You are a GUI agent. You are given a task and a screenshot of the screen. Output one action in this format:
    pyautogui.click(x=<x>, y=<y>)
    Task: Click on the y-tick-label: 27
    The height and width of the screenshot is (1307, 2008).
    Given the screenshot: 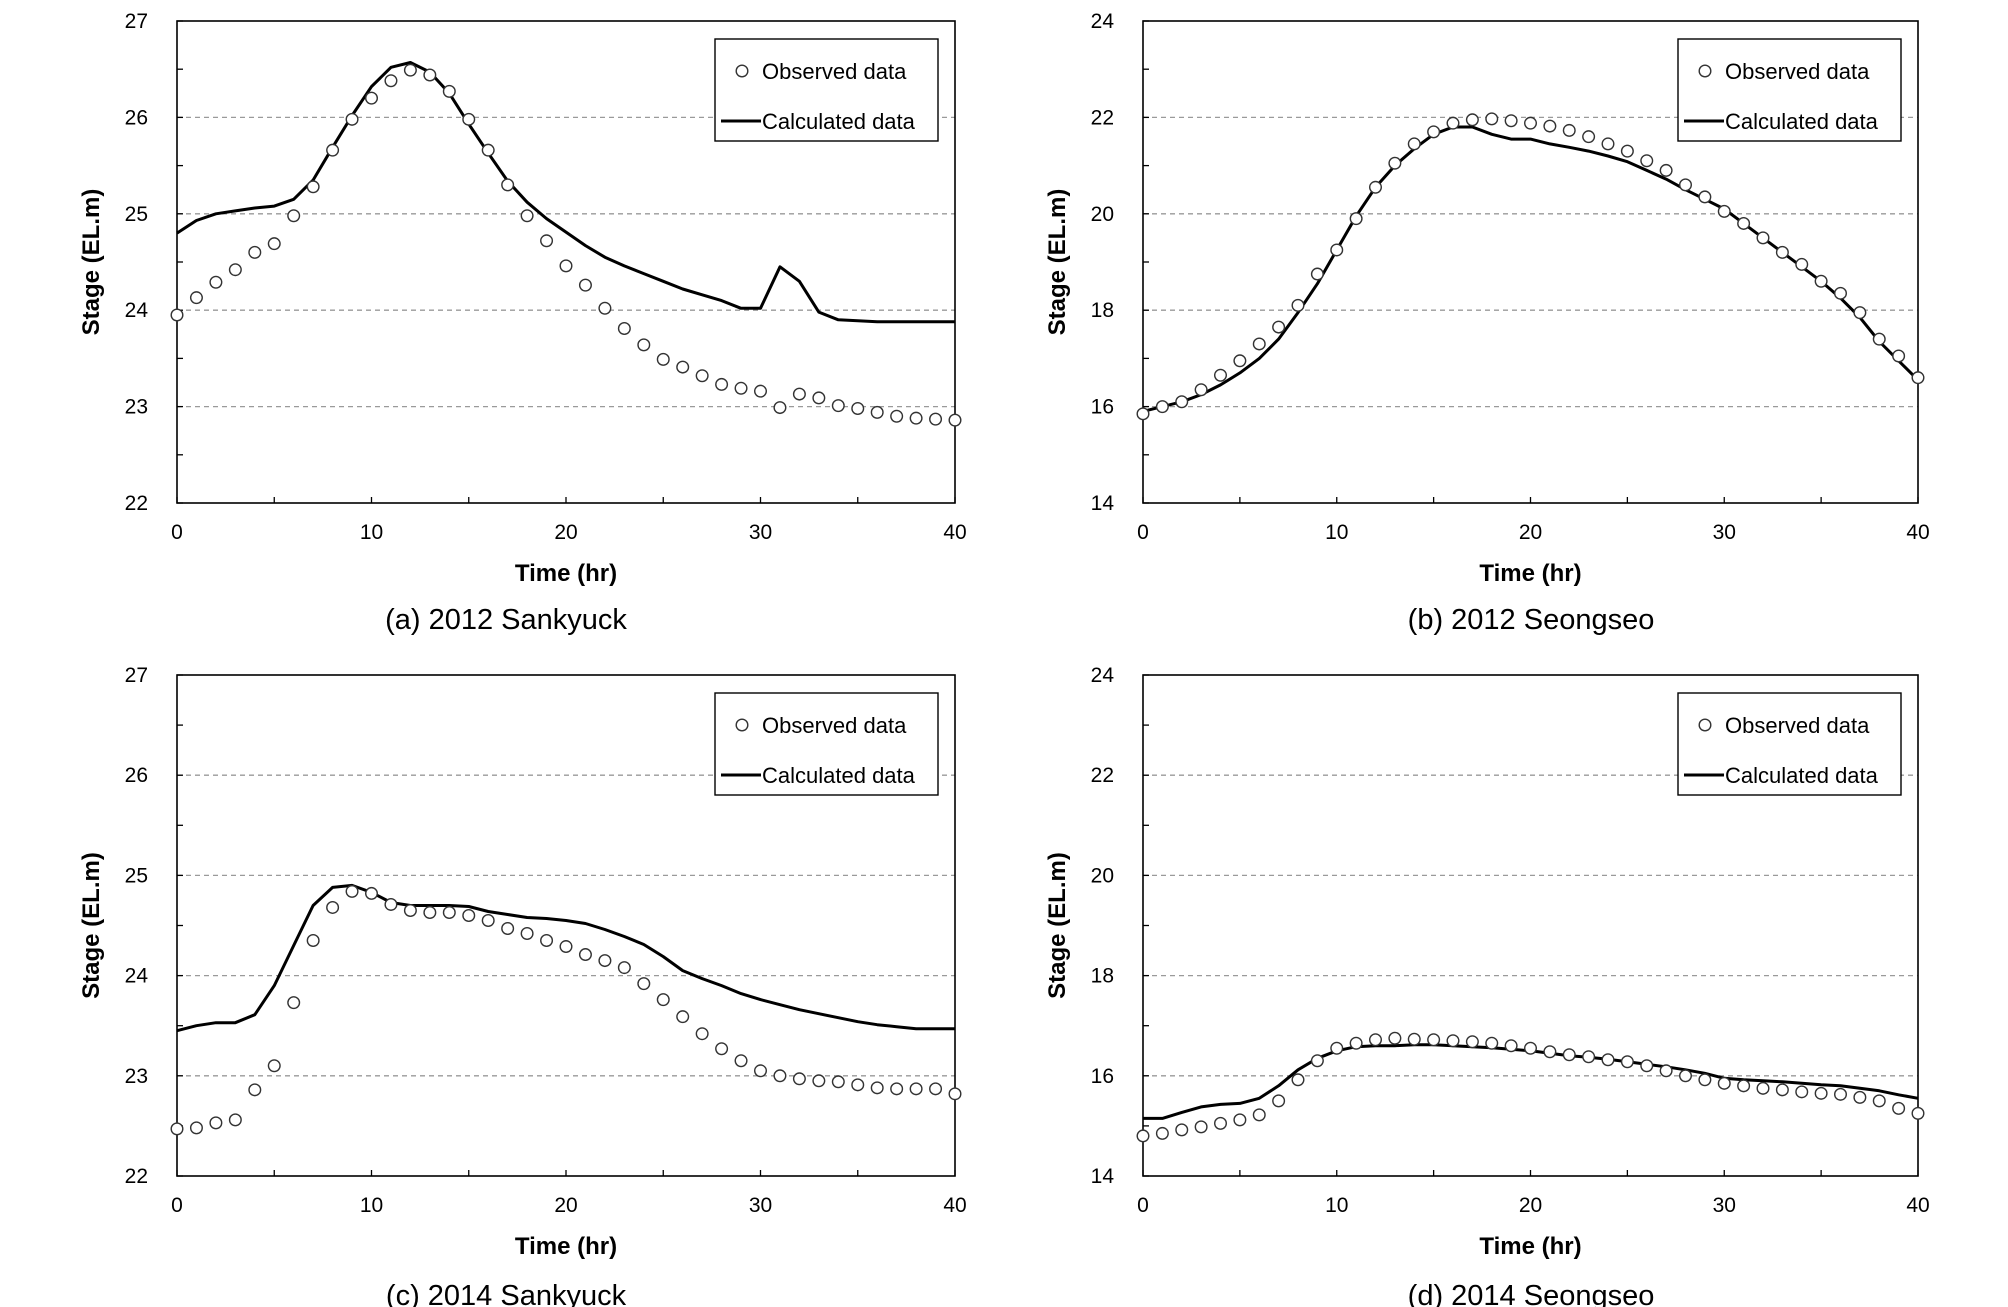 What is the action you would take?
    pyautogui.click(x=136, y=675)
    